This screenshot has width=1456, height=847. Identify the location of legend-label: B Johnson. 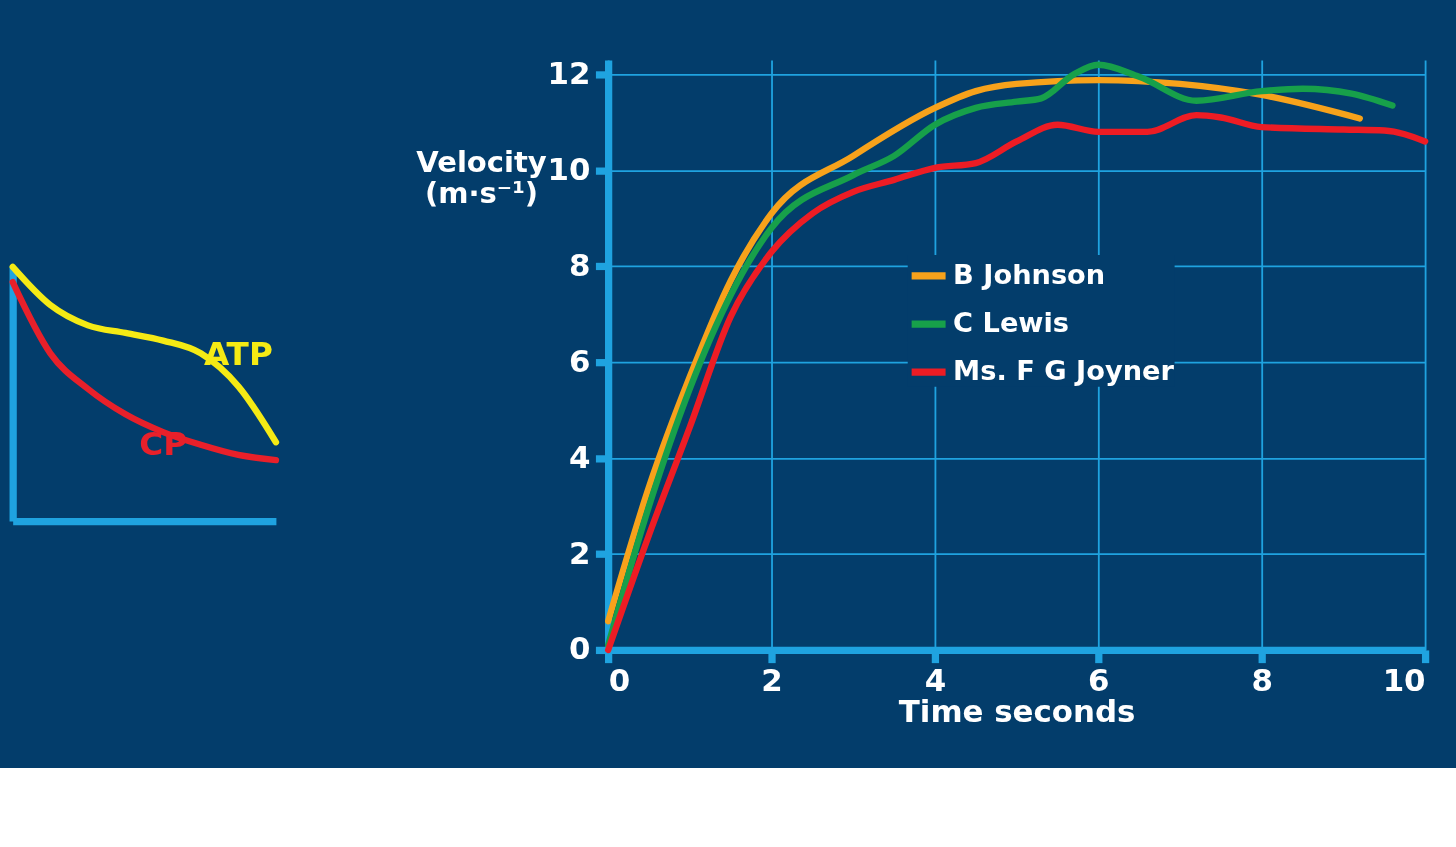
(1029, 275).